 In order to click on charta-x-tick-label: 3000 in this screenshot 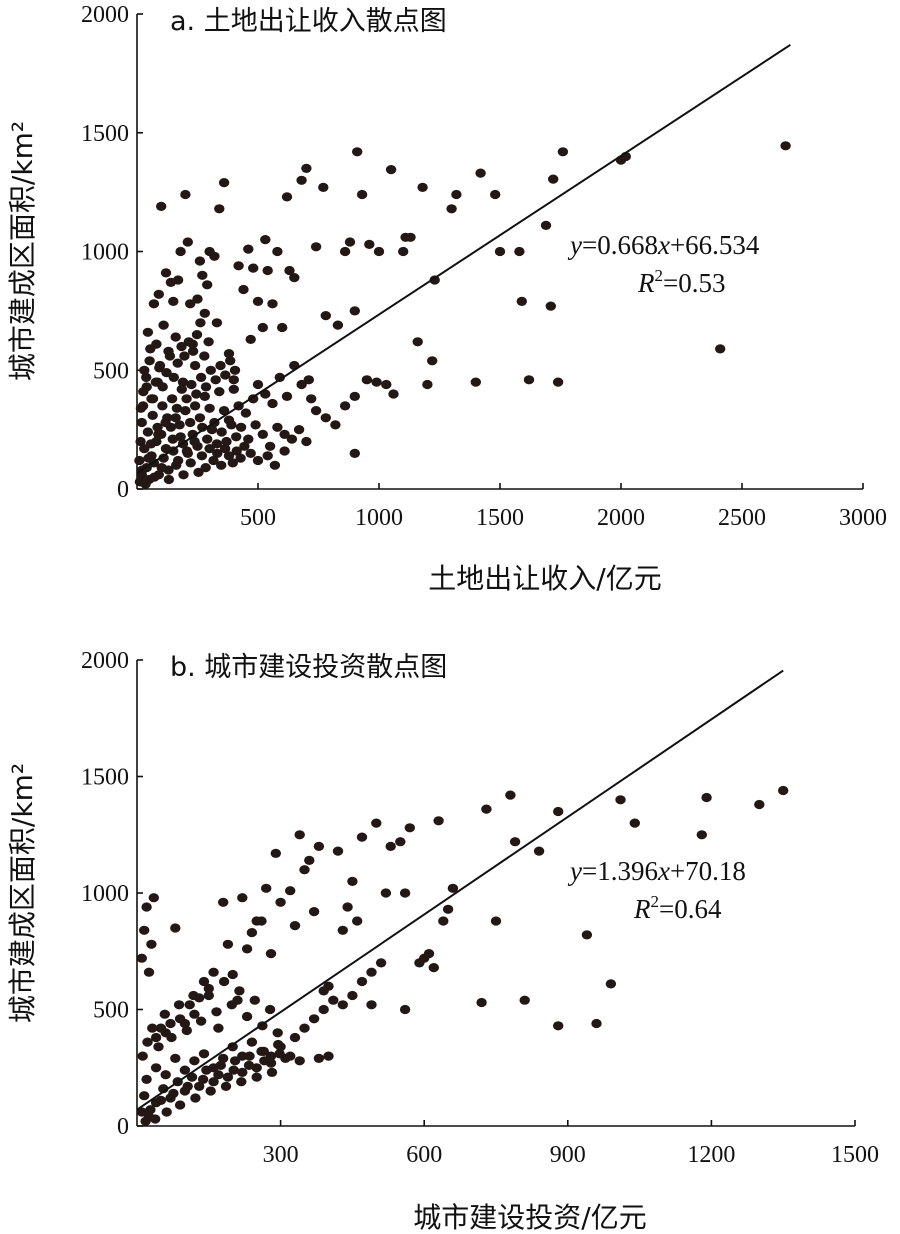, I will do `click(863, 518)`.